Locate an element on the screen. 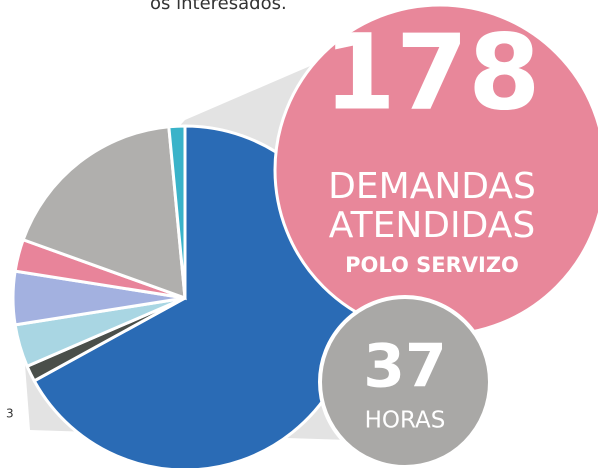 This screenshot has height=468, width=598. hours-label: HORAS is located at coordinates (405, 421).